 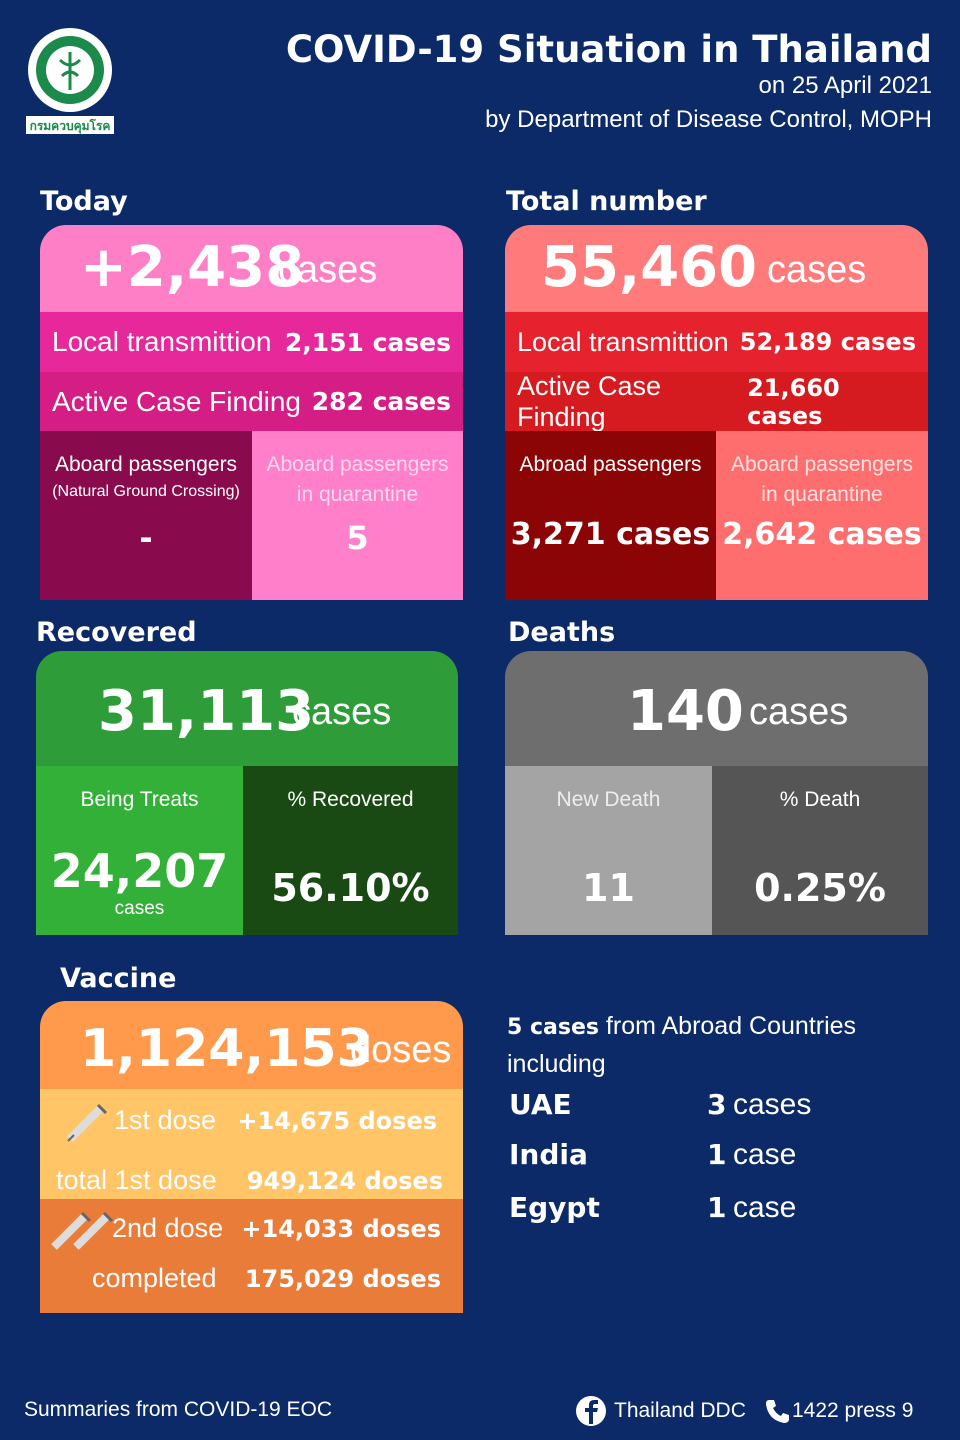 What do you see at coordinates (554, 1207) in the screenshot?
I see `country: Egypt` at bounding box center [554, 1207].